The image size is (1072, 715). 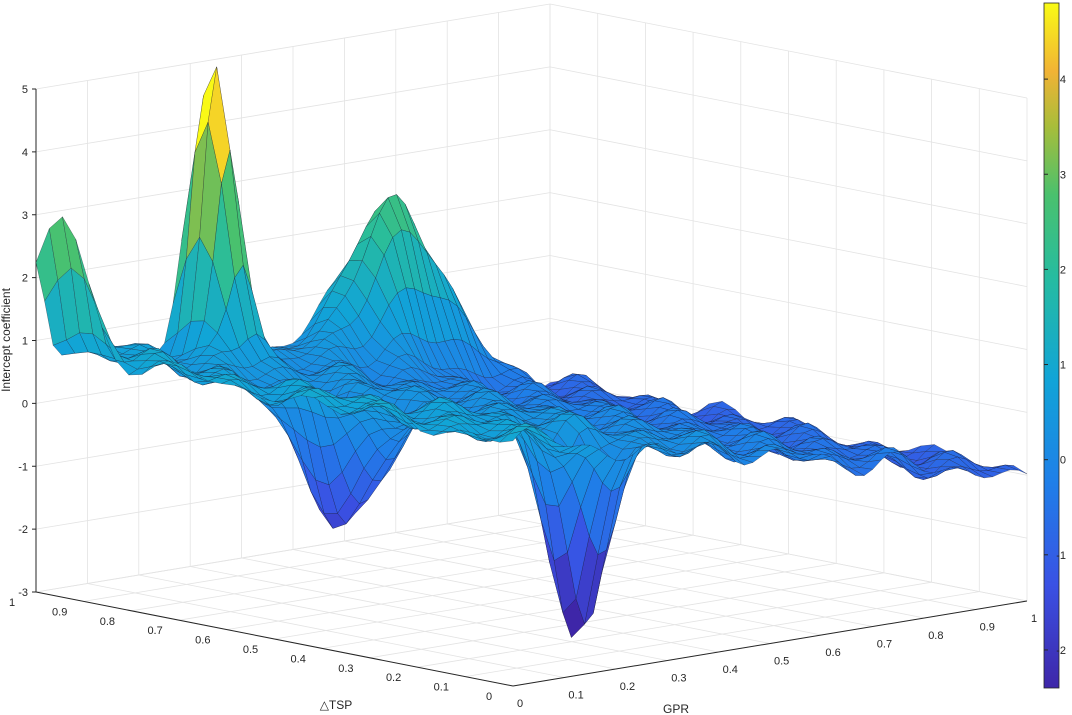 What do you see at coordinates (489, 697) in the screenshot?
I see `tsp-tick-label: 0` at bounding box center [489, 697].